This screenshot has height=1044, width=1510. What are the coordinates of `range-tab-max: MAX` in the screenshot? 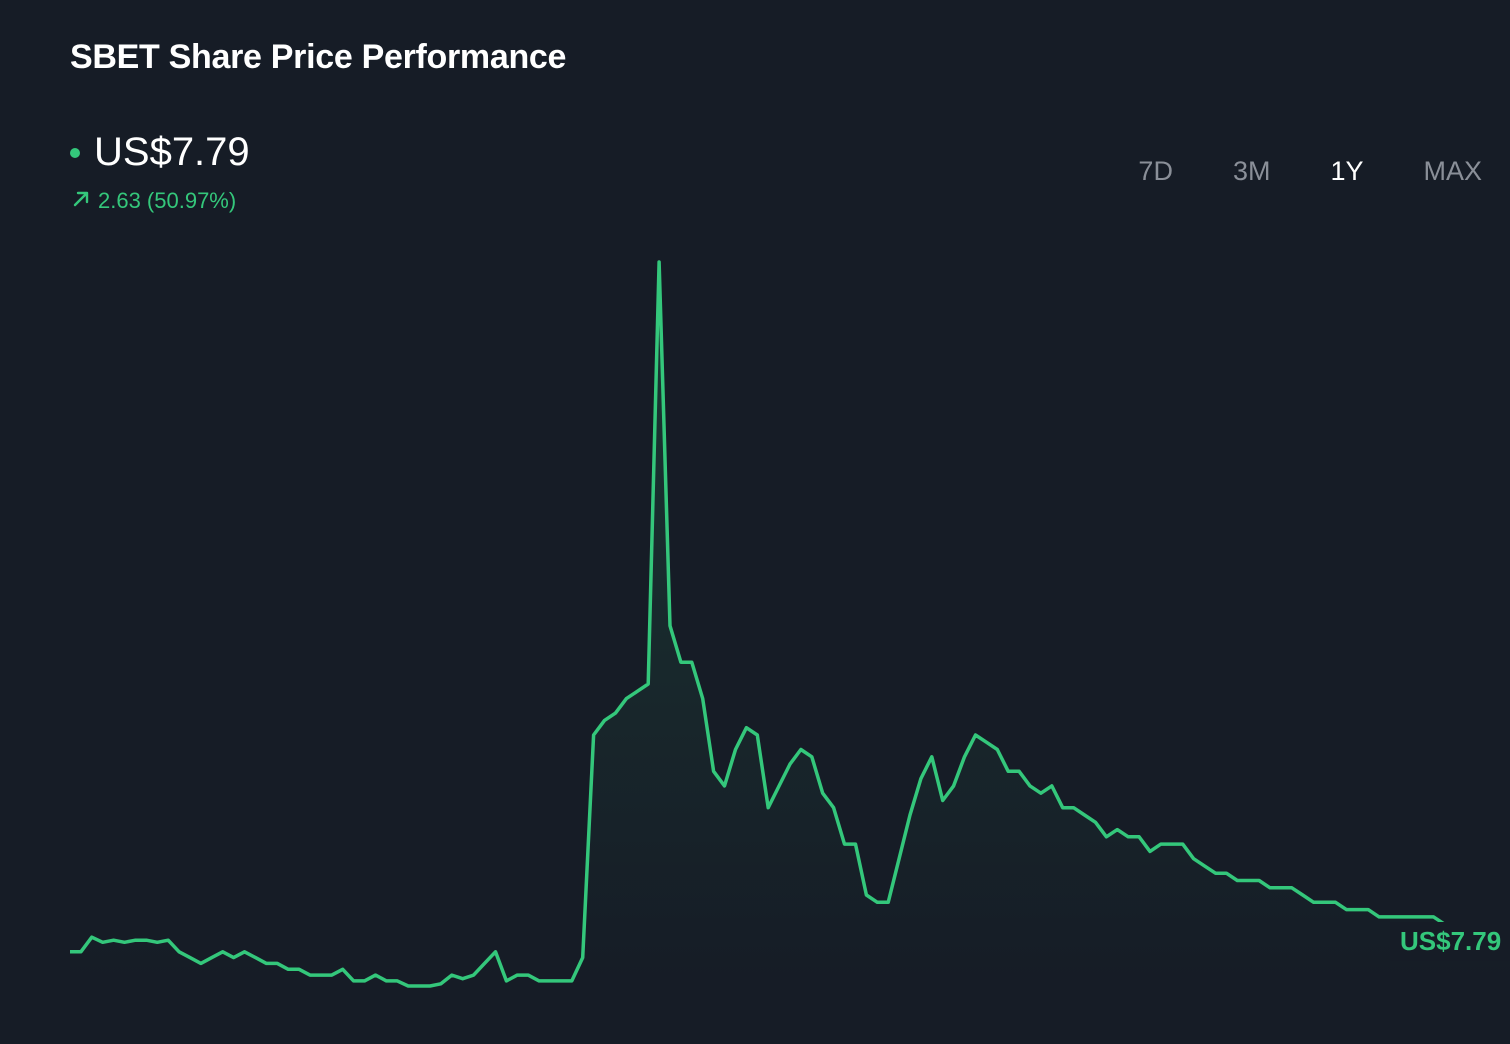 It's located at (1452, 171).